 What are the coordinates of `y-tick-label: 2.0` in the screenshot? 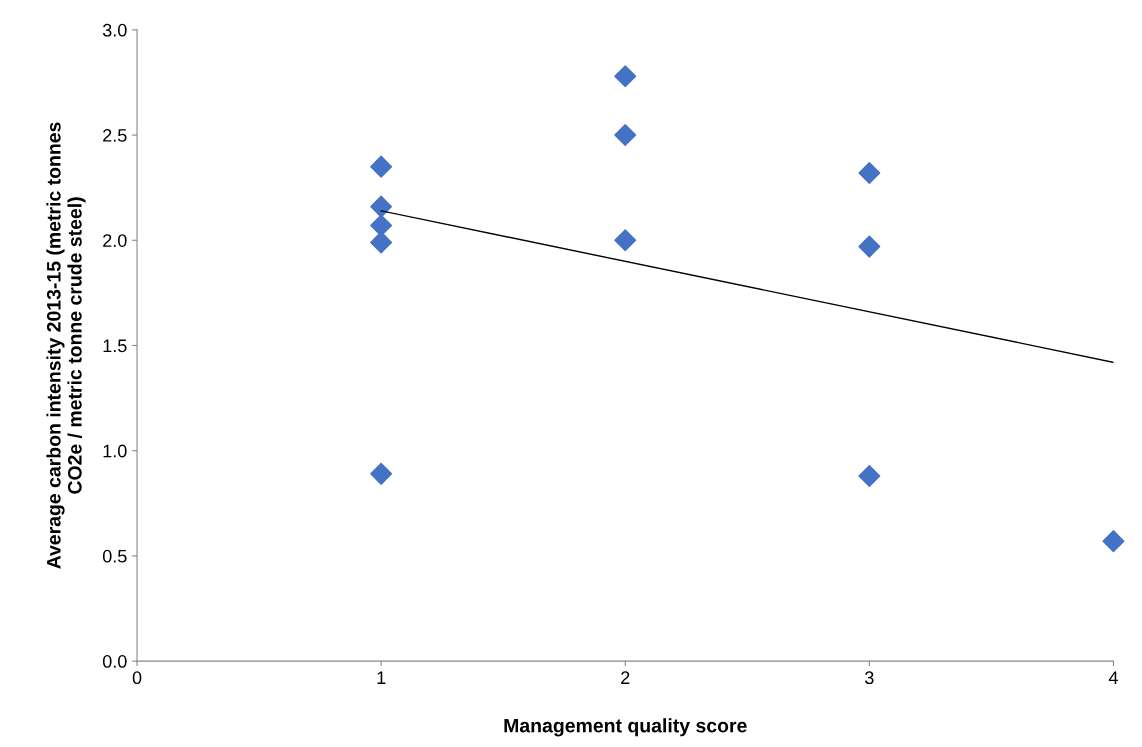 It's located at (115, 241).